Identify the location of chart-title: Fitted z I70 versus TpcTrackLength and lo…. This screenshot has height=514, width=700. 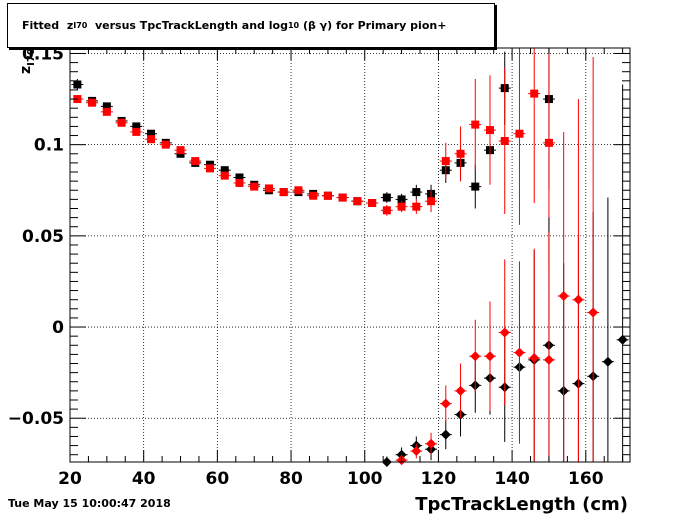
(251, 25).